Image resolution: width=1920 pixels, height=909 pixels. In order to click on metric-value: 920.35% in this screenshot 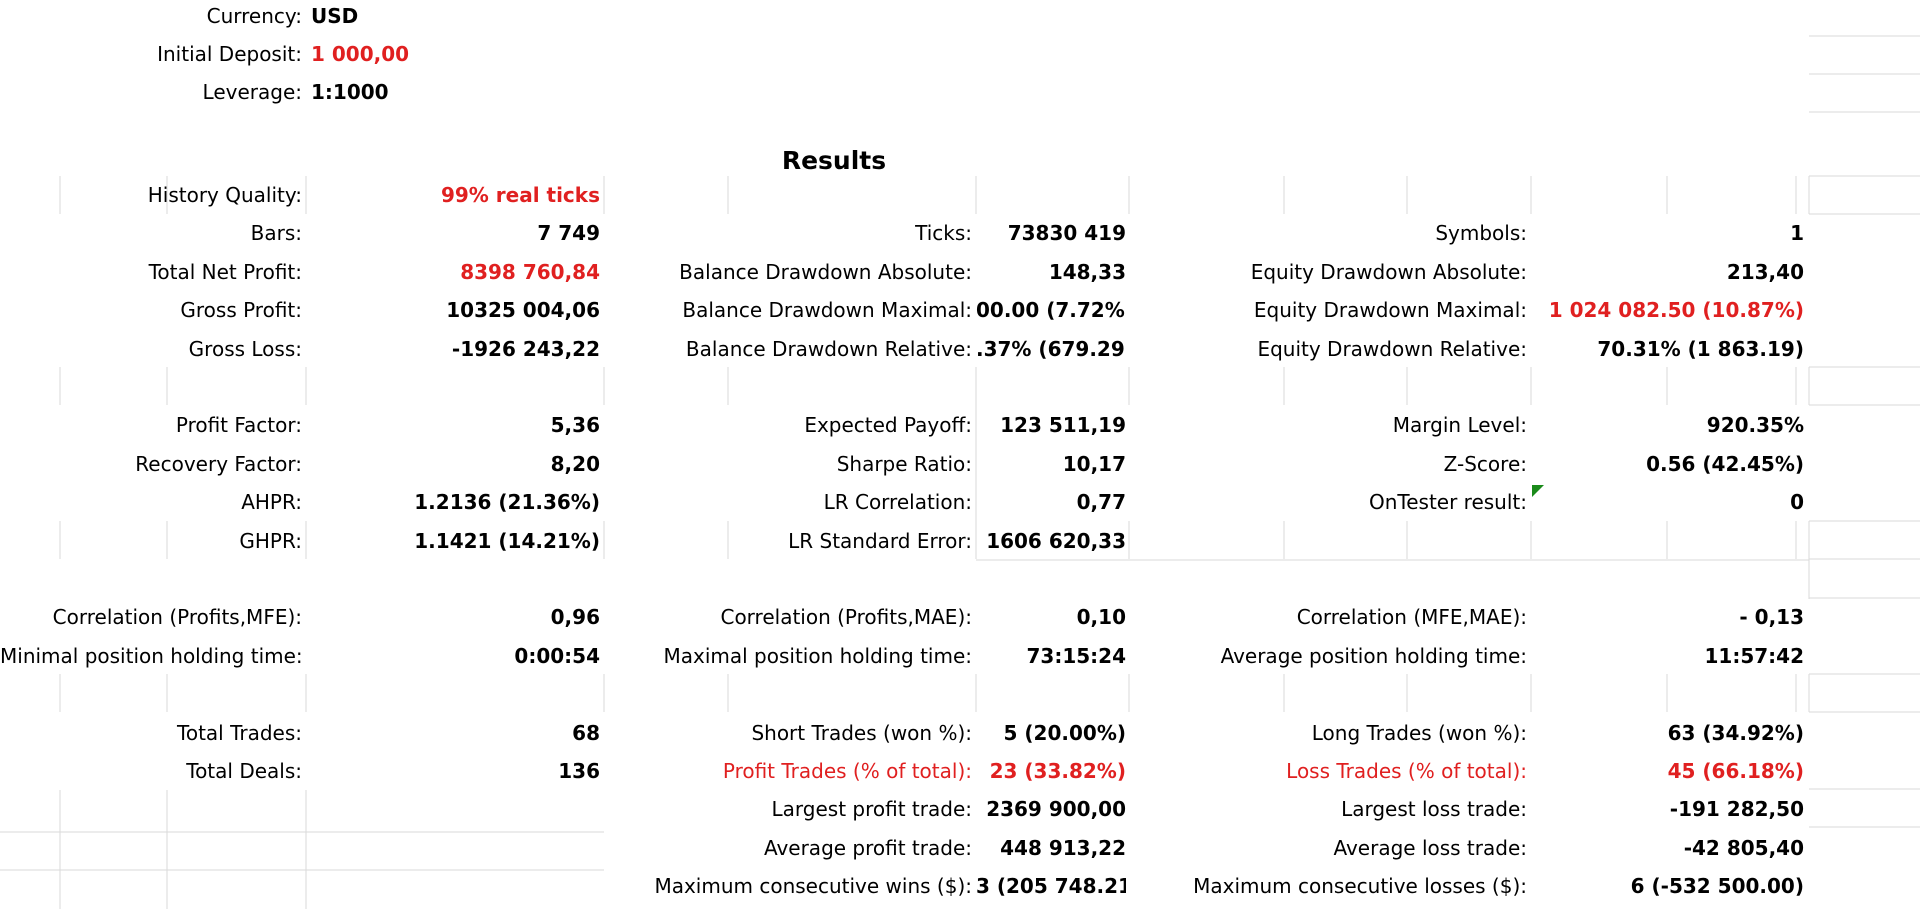, I will do `click(1755, 425)`.